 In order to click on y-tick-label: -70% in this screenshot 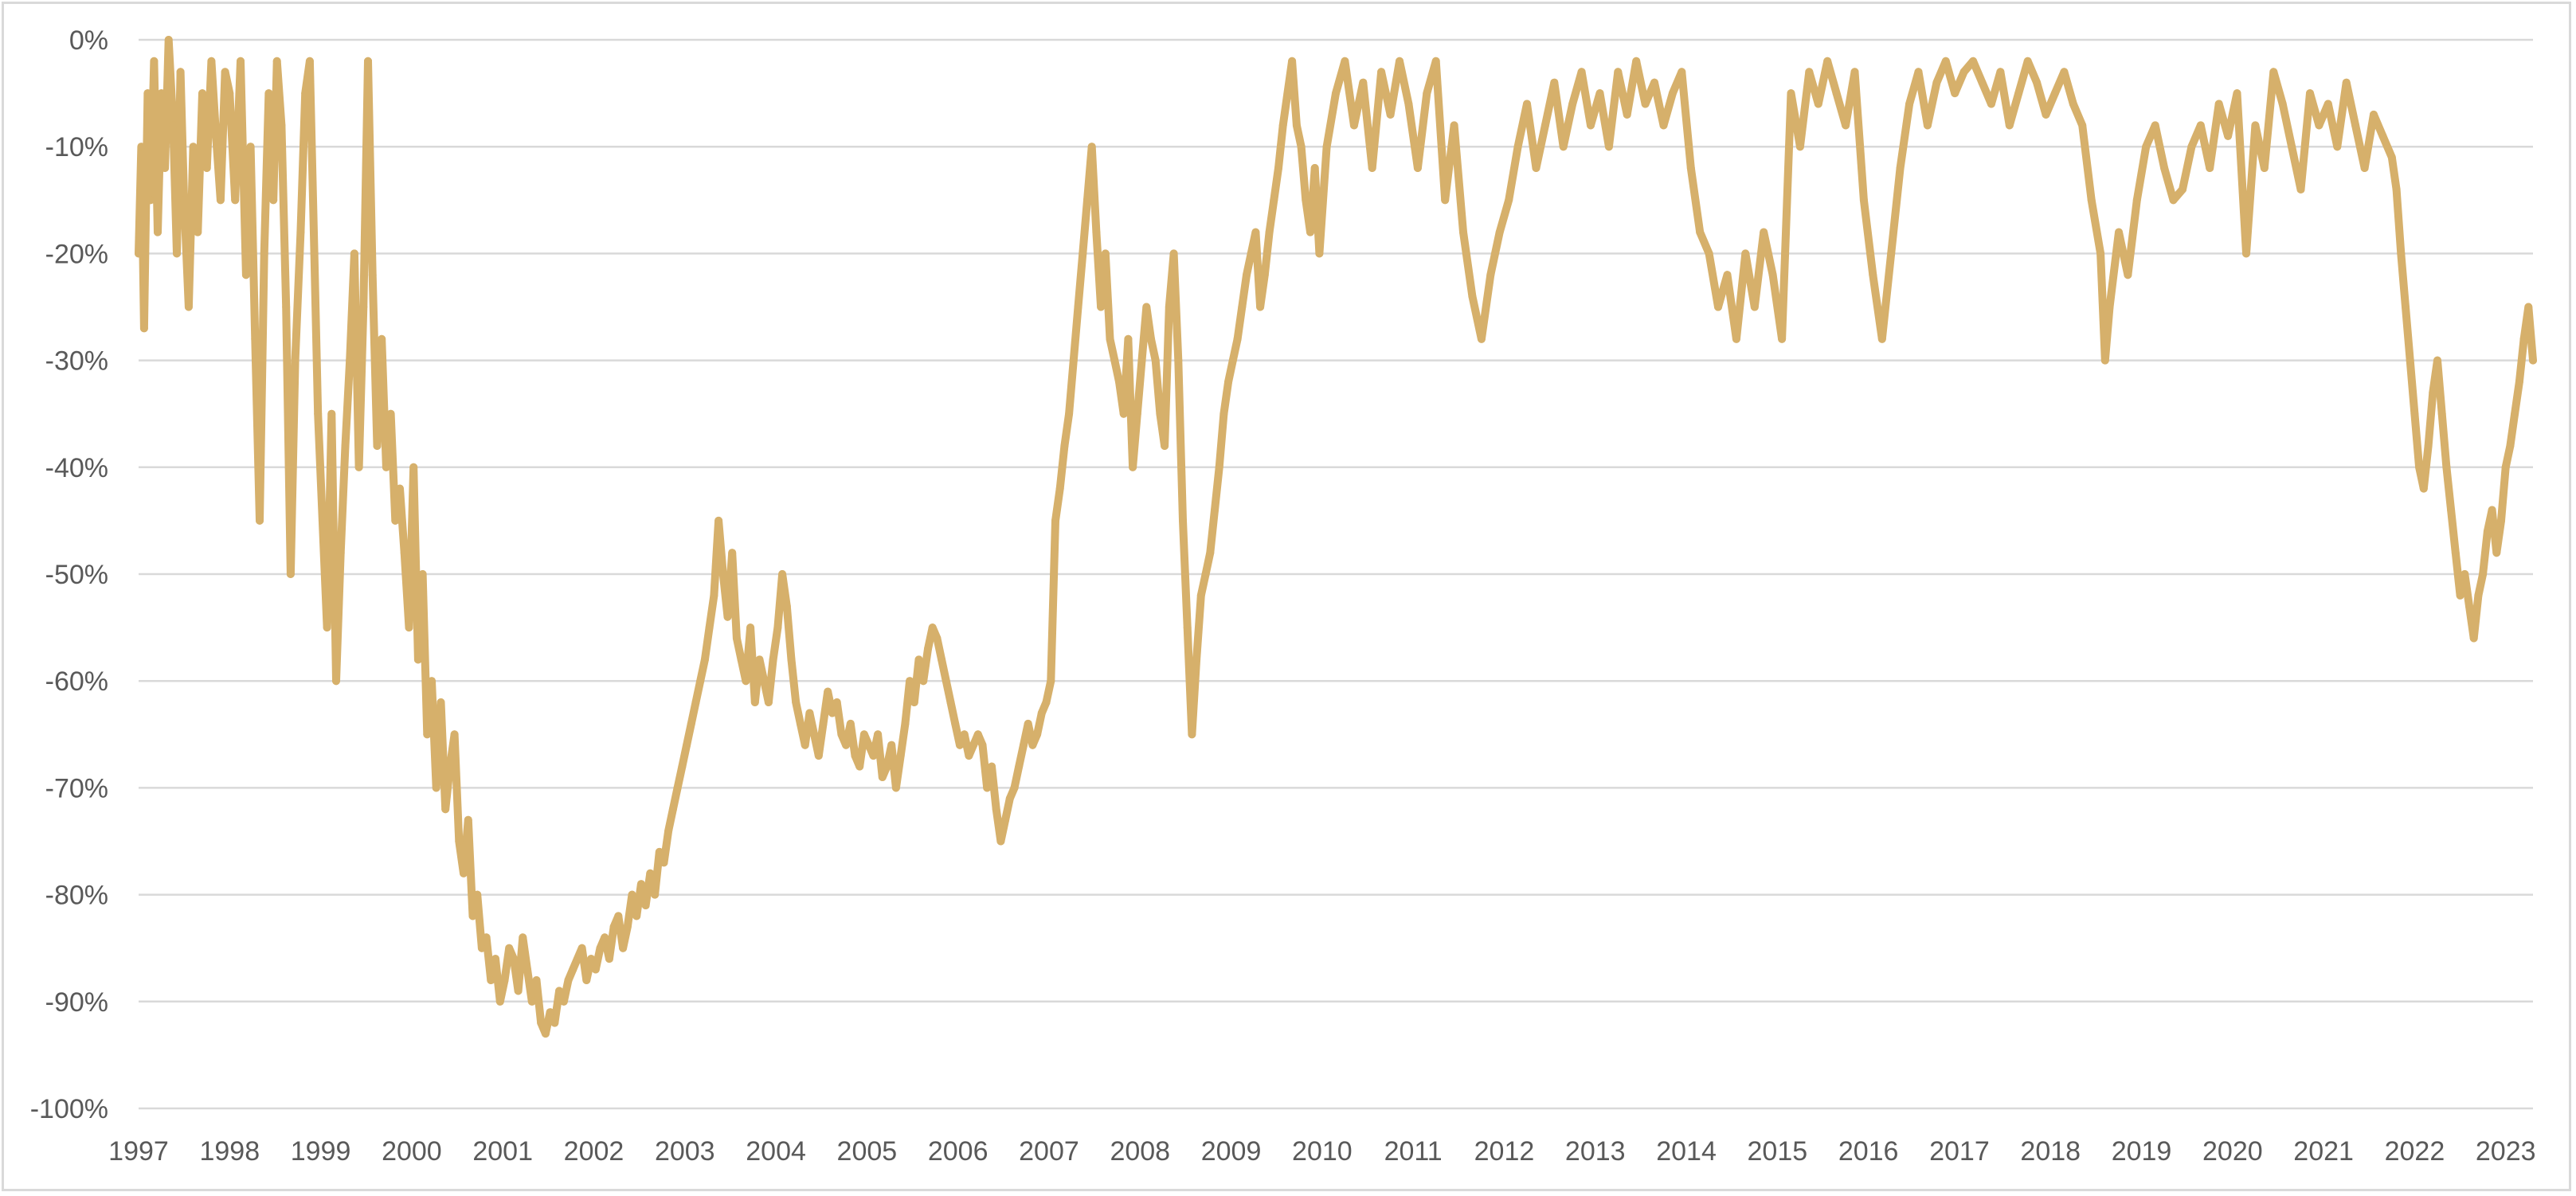, I will do `click(76, 788)`.